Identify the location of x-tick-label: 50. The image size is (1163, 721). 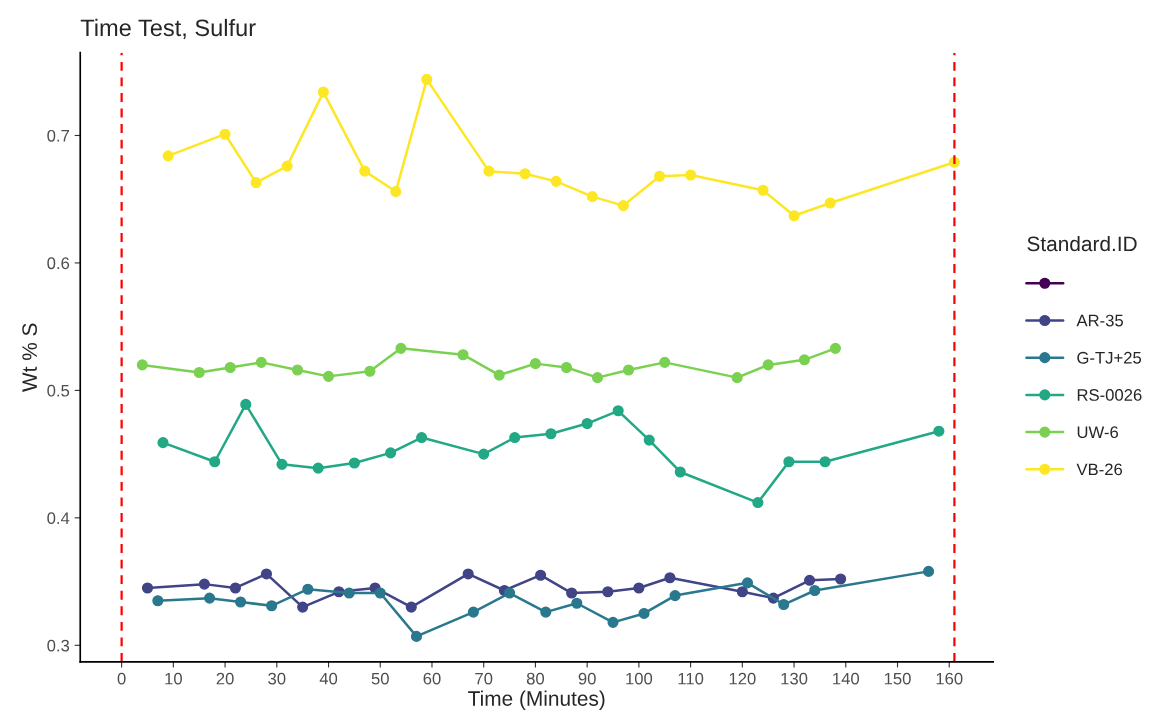
(380, 678).